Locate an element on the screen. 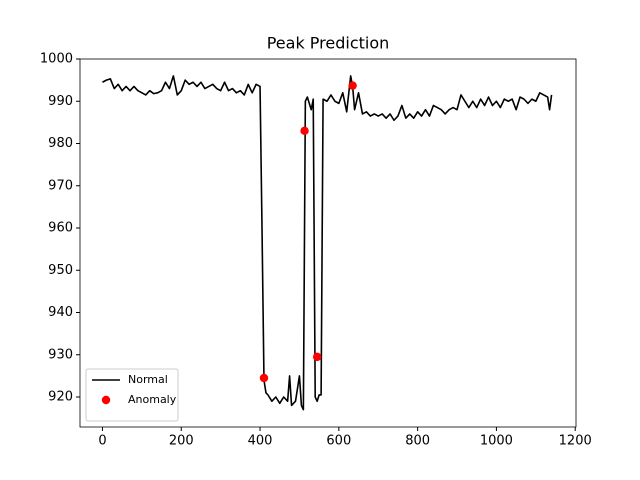 This screenshot has width=640, height=480. y-tick-label: 940 is located at coordinates (60, 312).